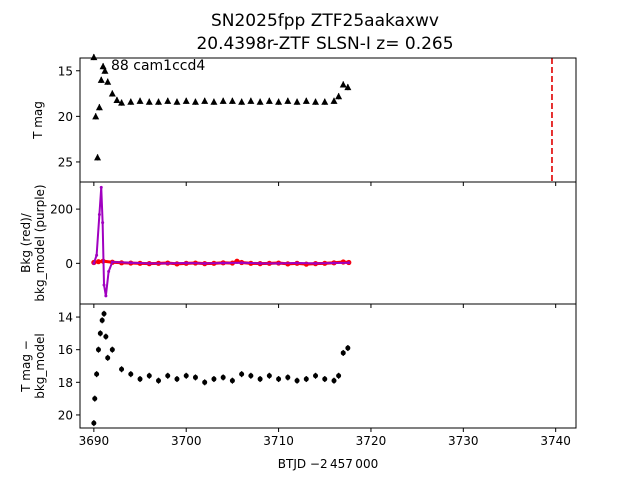  What do you see at coordinates (328, 464) in the screenshot?
I see `x-axis-label: BTJD −2 457 000` at bounding box center [328, 464].